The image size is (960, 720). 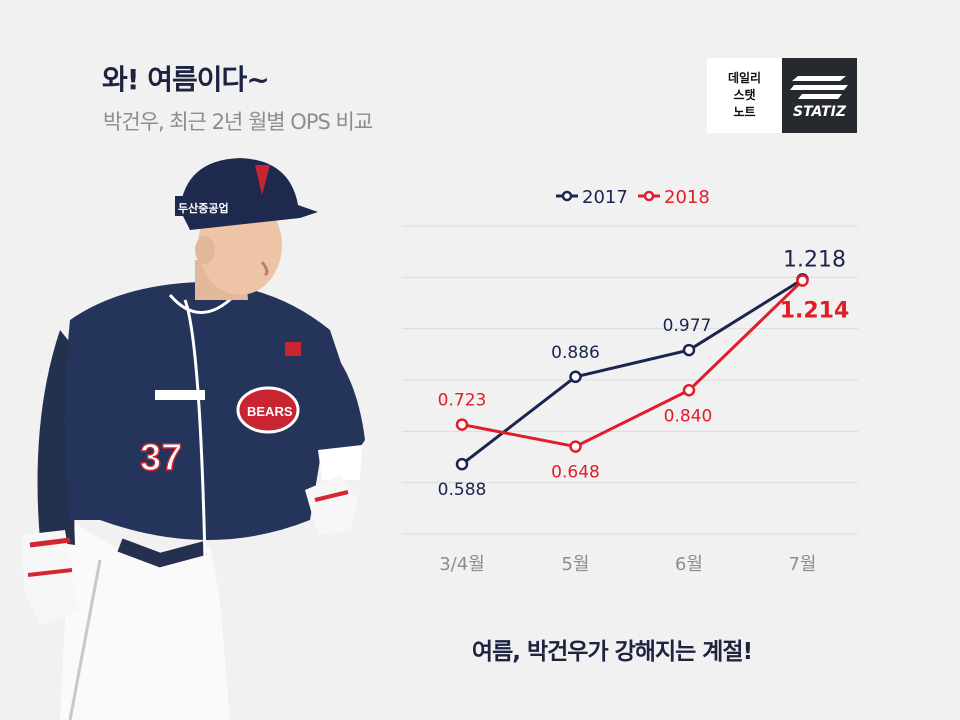 What do you see at coordinates (186, 79) in the screenshot?
I see `page-title: 와! 여름이다~` at bounding box center [186, 79].